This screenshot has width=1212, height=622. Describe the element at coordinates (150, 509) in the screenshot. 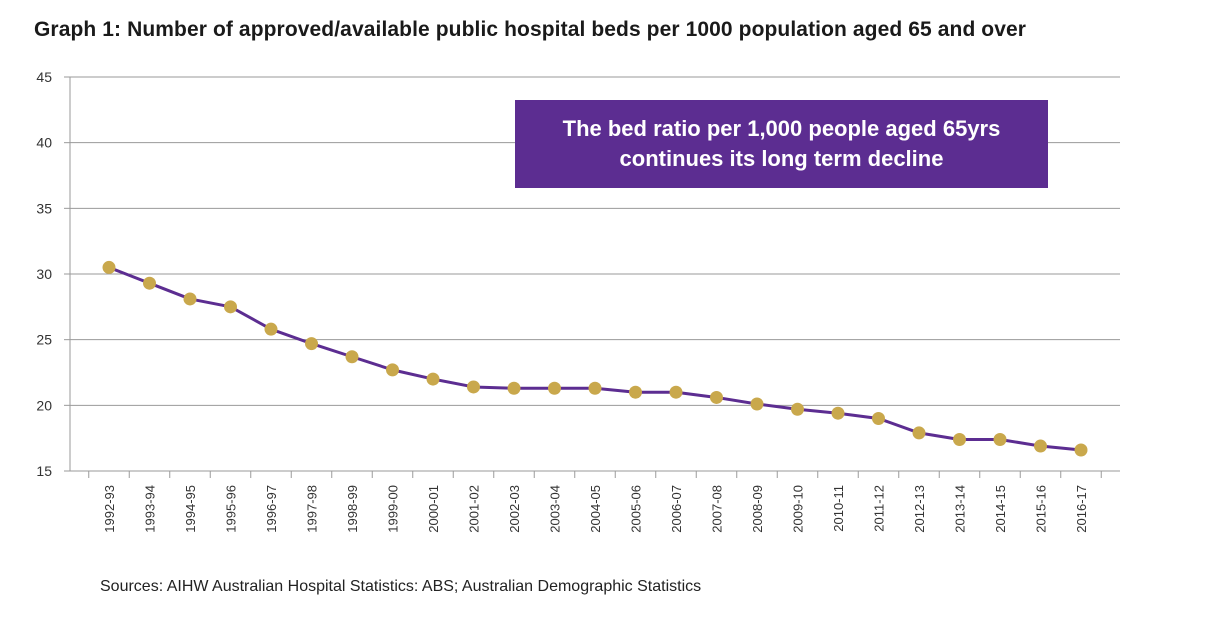

I see `x-tick-label: 1993-94` at that location.